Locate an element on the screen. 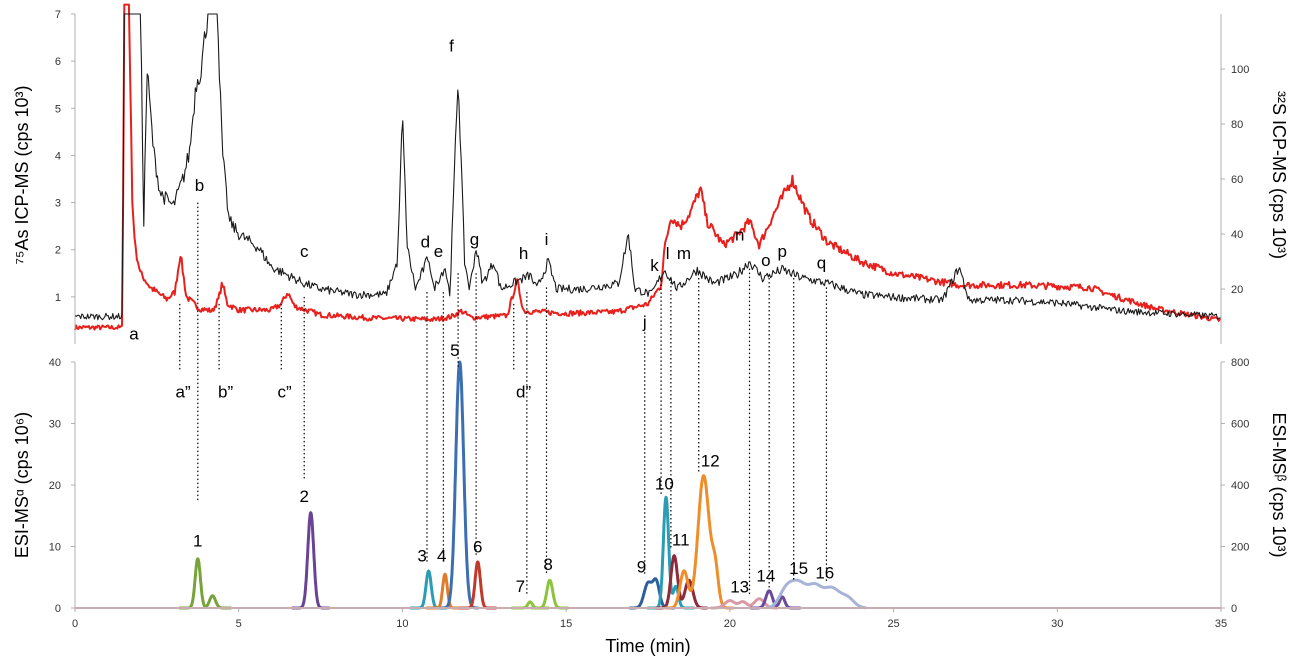 This screenshot has width=1293, height=660. bottom-right-tick-label: 800 is located at coordinates (1240, 363).